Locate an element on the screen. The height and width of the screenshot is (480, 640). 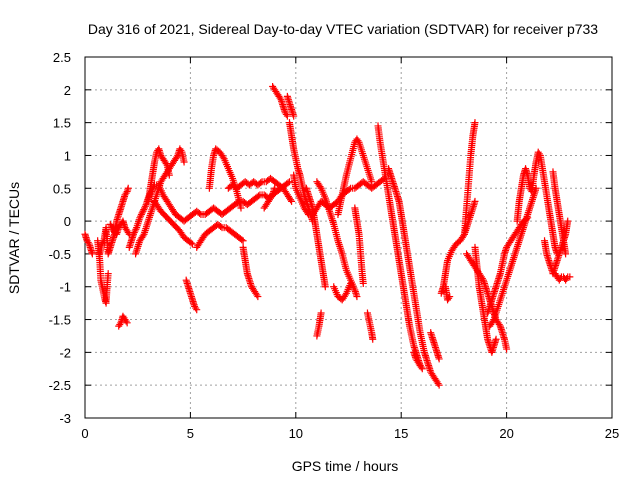
series-s26 is located at coordinates (370, 326).